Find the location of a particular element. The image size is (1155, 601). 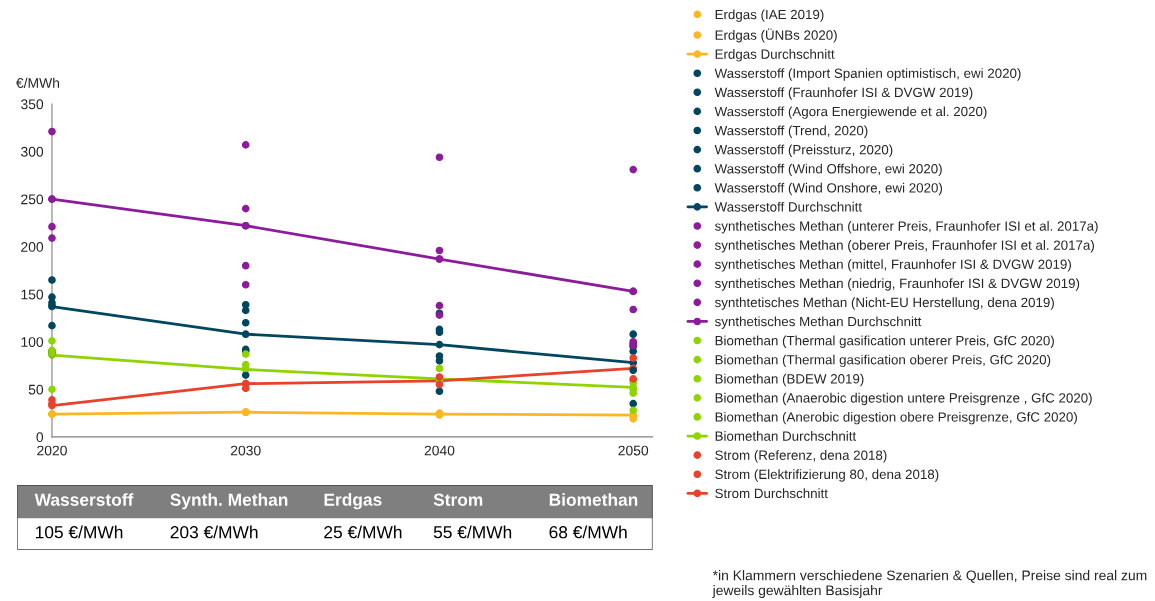

text: 68 €/MWh is located at coordinates (588, 532).